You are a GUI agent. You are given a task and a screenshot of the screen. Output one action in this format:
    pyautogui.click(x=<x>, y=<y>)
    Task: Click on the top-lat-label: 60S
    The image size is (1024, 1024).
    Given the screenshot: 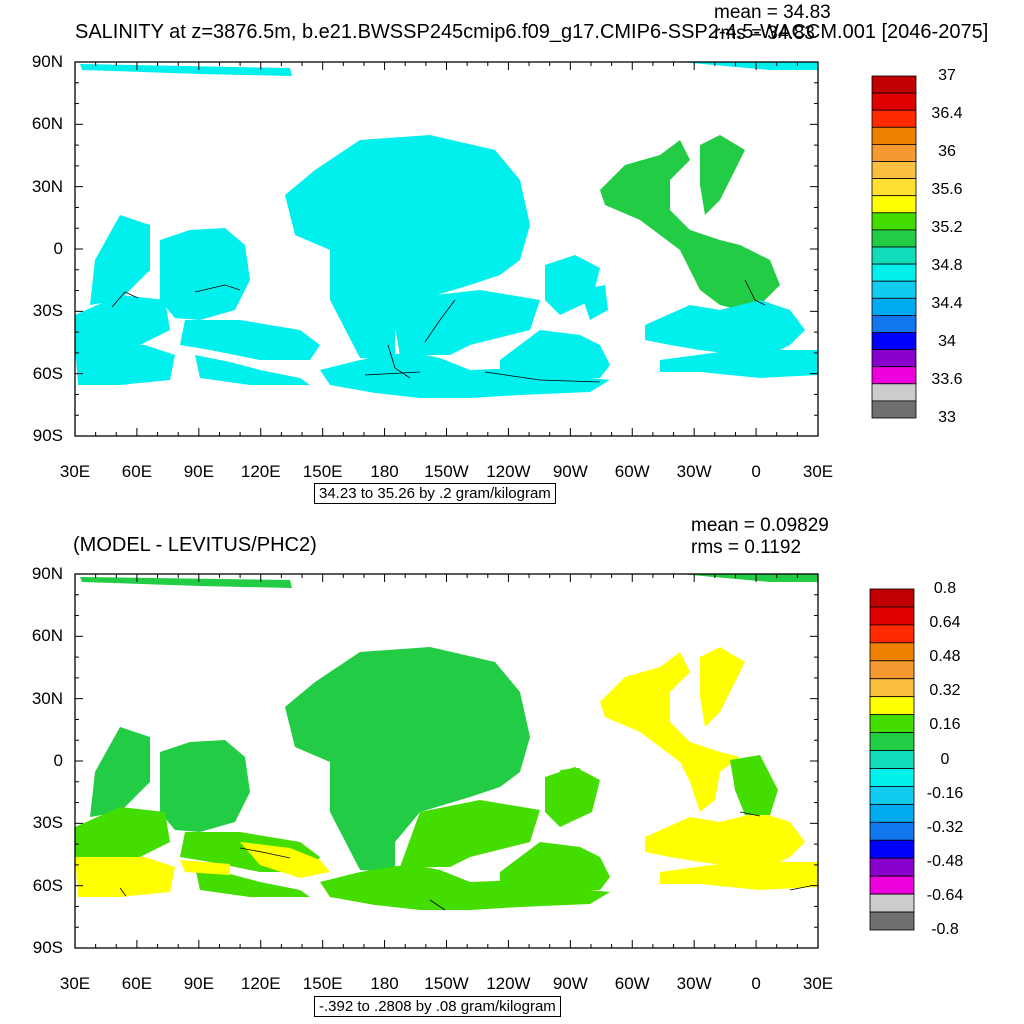 What is the action you would take?
    pyautogui.click(x=47, y=373)
    